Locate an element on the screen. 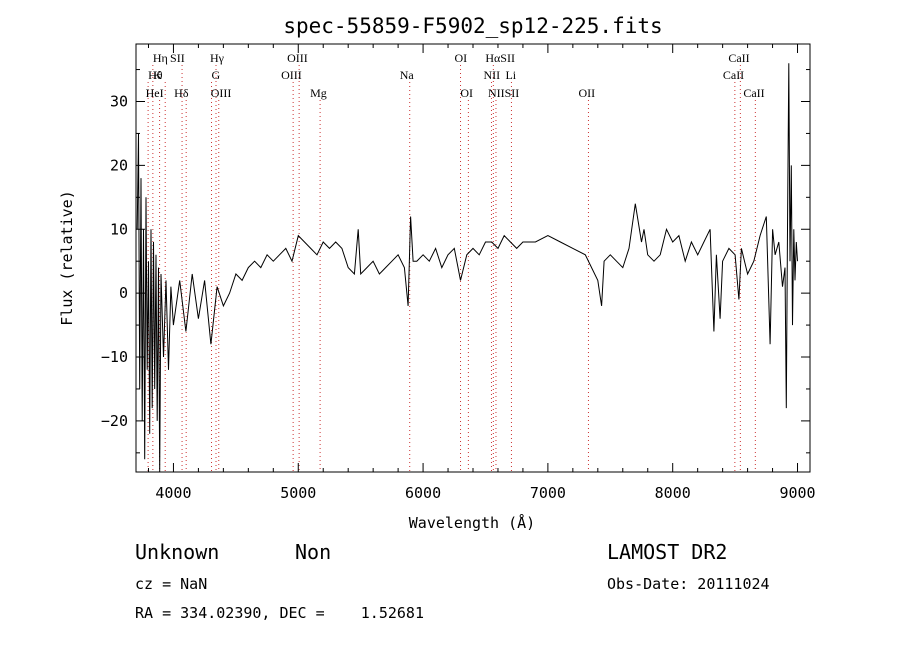 Image resolution: width=900 pixels, height=650 pixels. x-tick-label: 8000 is located at coordinates (673, 493).